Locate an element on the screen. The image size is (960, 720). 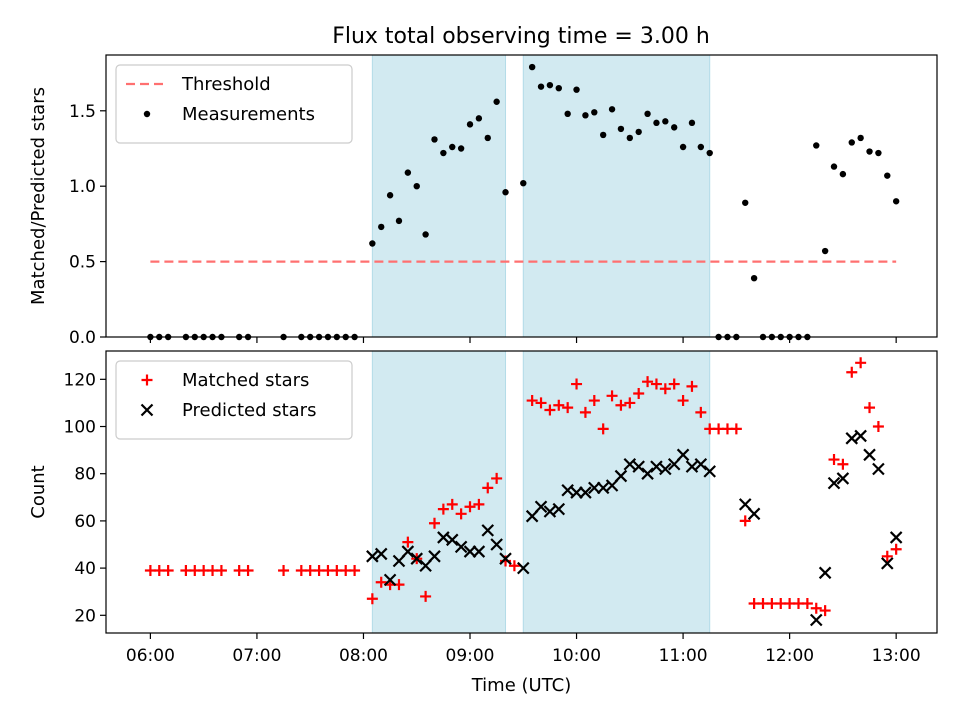
y-tick-label: 120 is located at coordinates (80, 380).